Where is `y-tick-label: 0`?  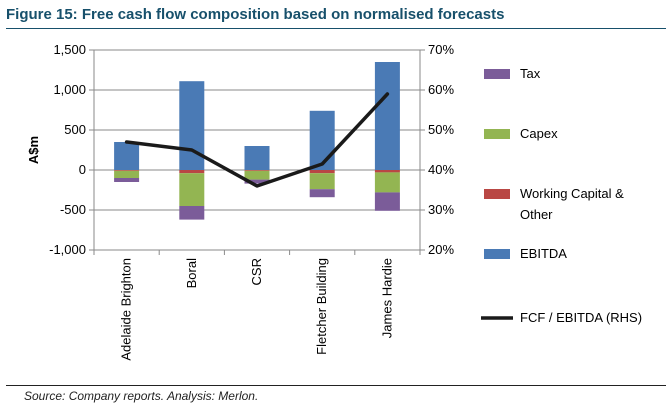 y-tick-label: 0 is located at coordinates (82, 169).